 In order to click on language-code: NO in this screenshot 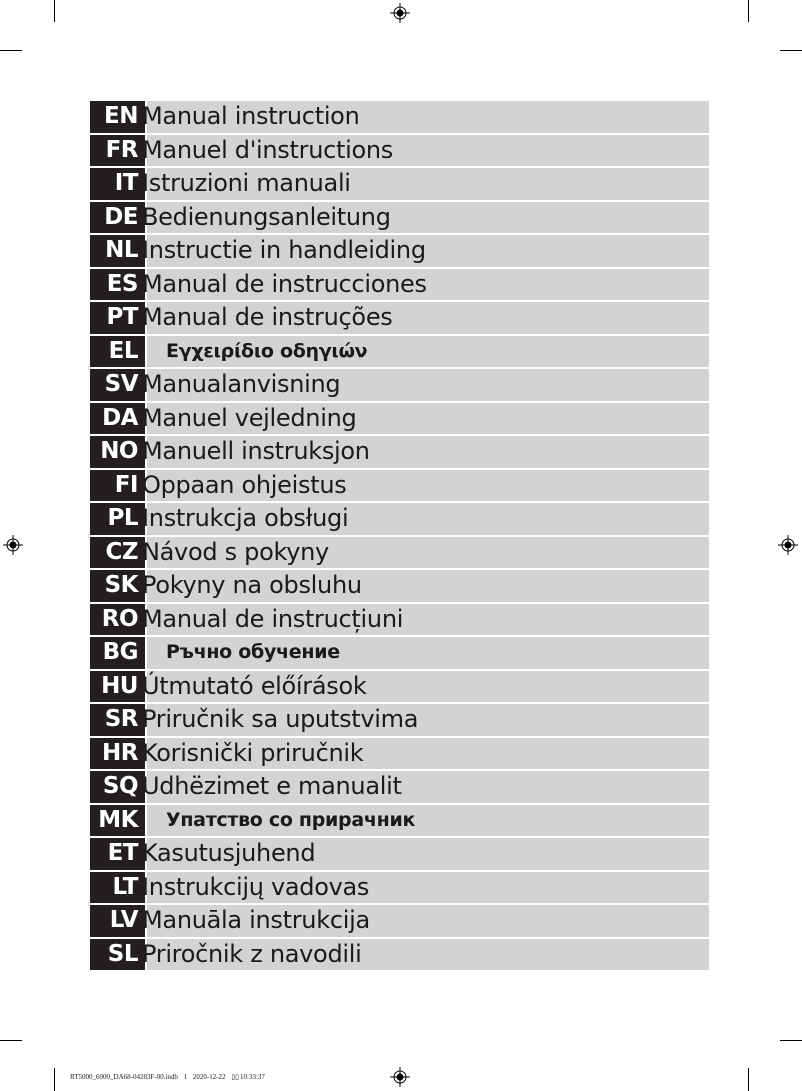, I will do `click(117, 452)`.